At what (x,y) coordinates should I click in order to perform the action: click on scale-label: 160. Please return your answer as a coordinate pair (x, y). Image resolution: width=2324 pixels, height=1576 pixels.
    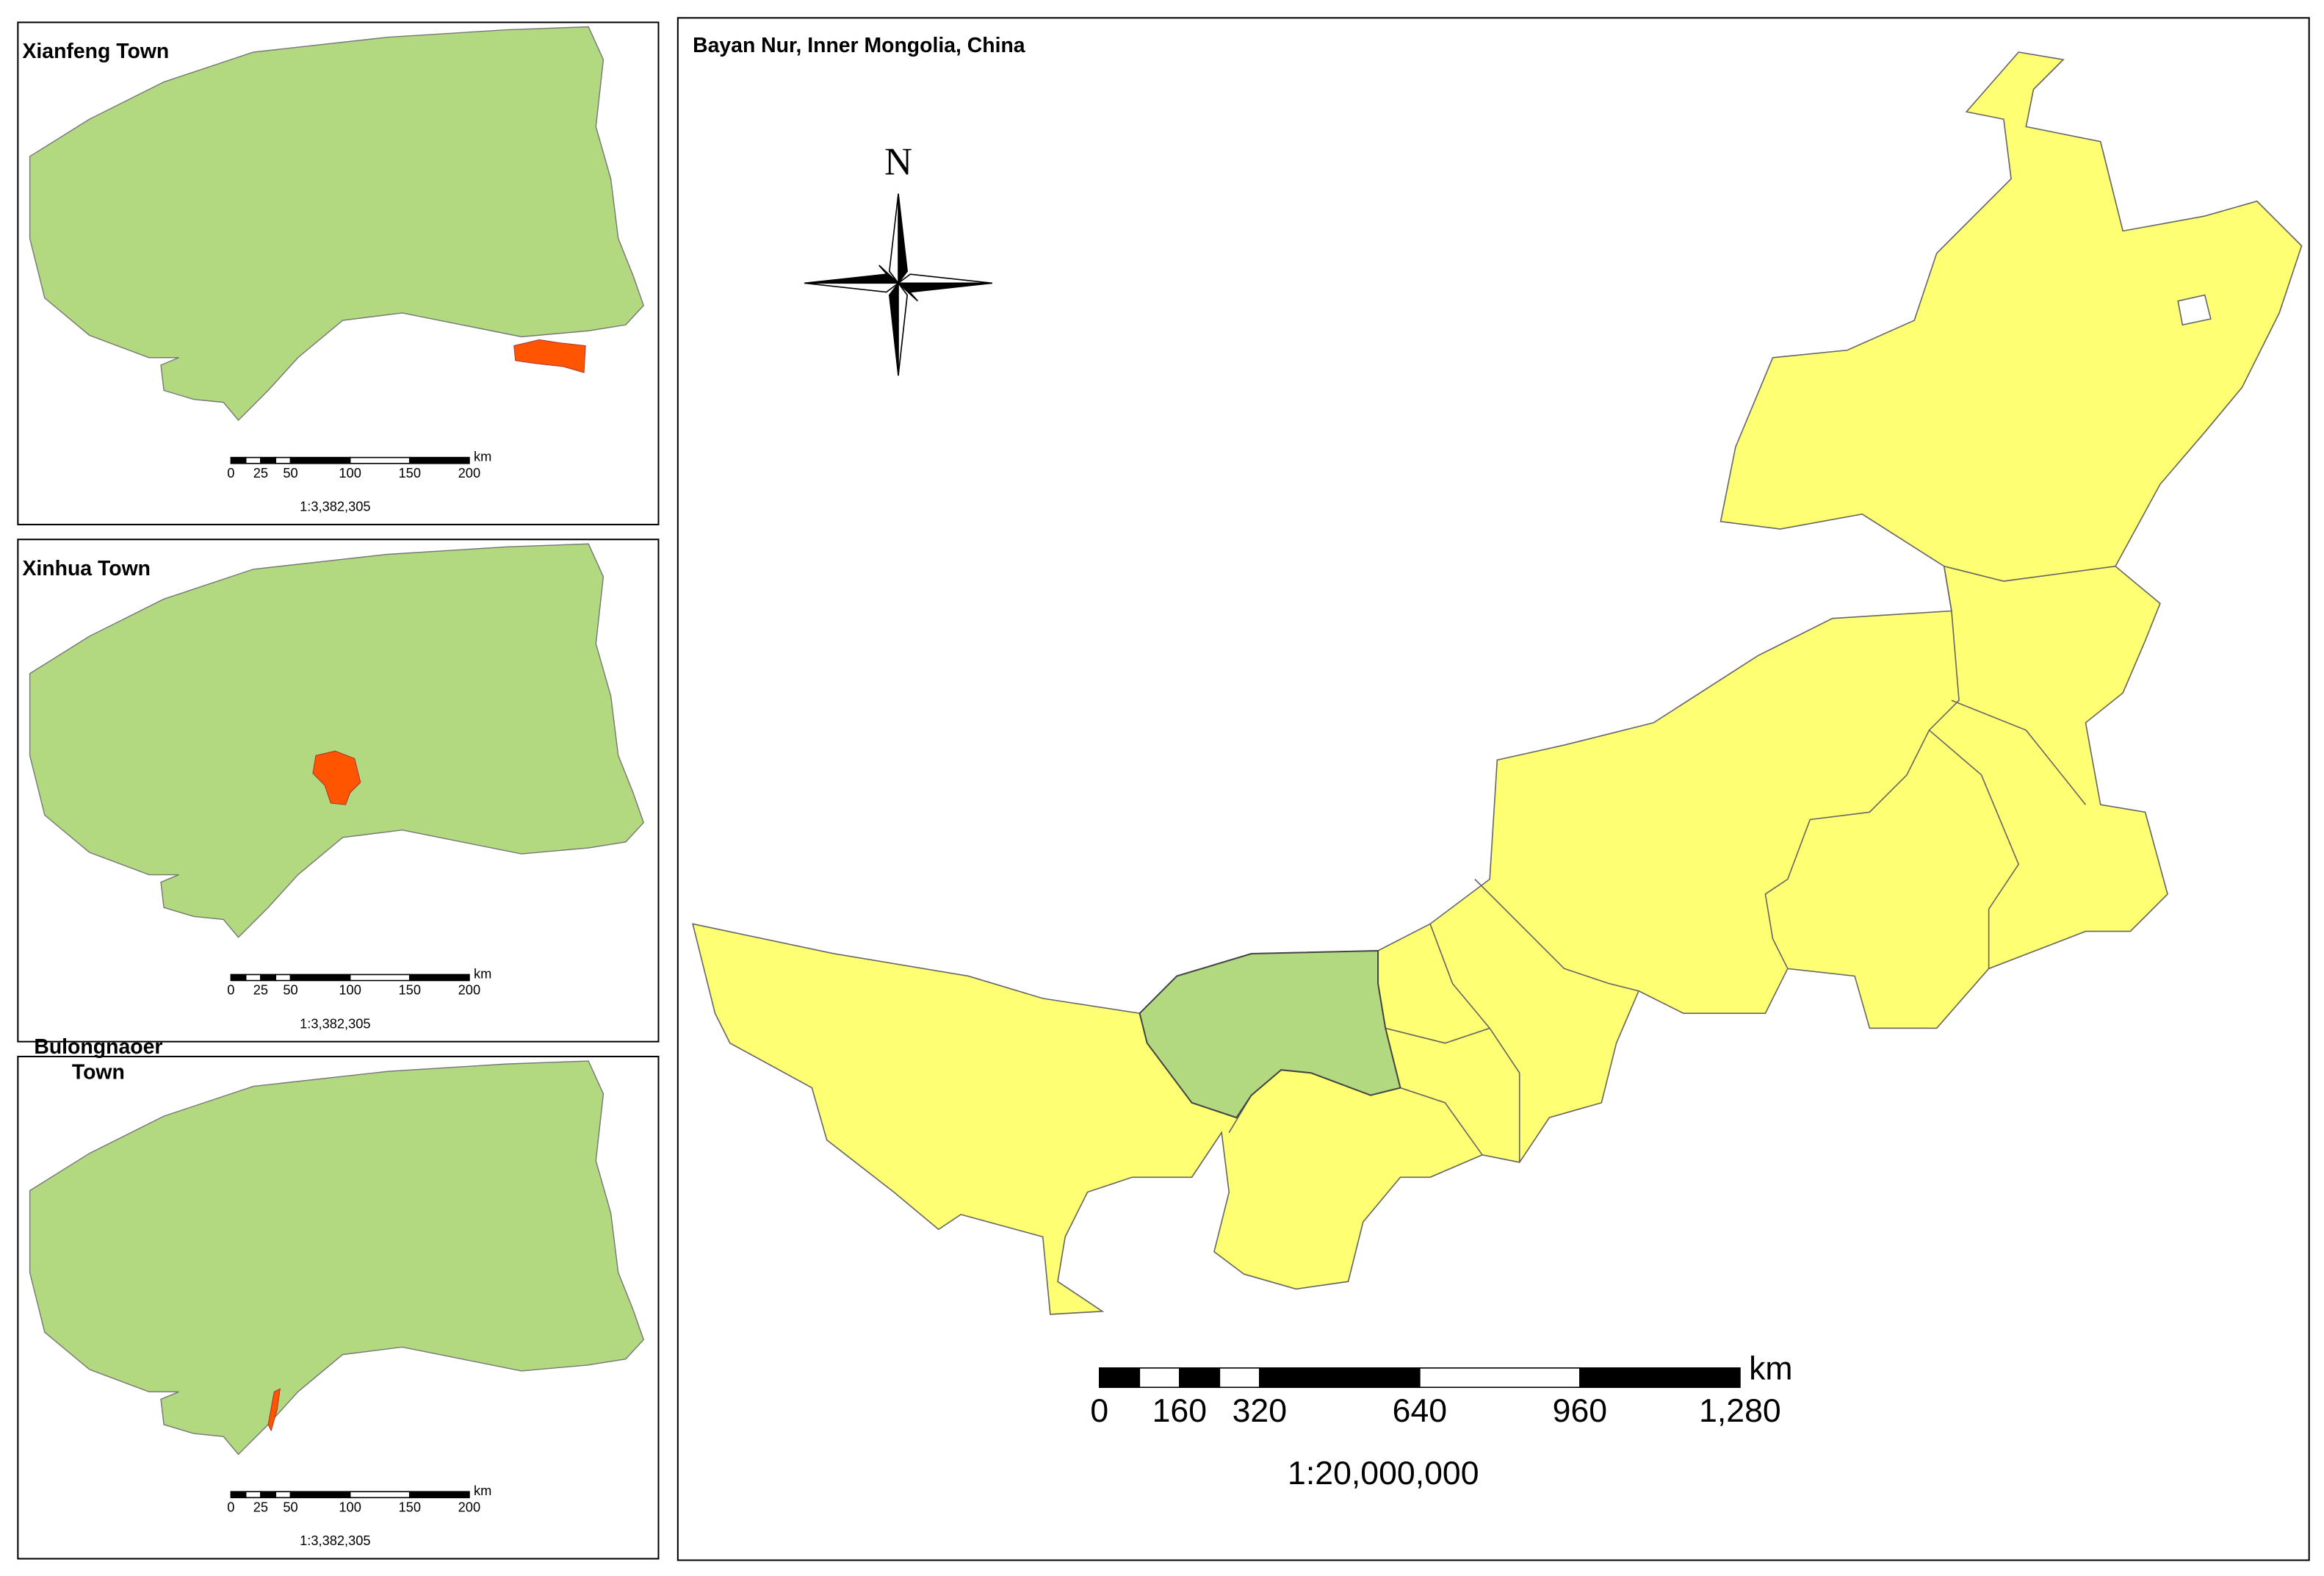
    Looking at the image, I should click on (1180, 1411).